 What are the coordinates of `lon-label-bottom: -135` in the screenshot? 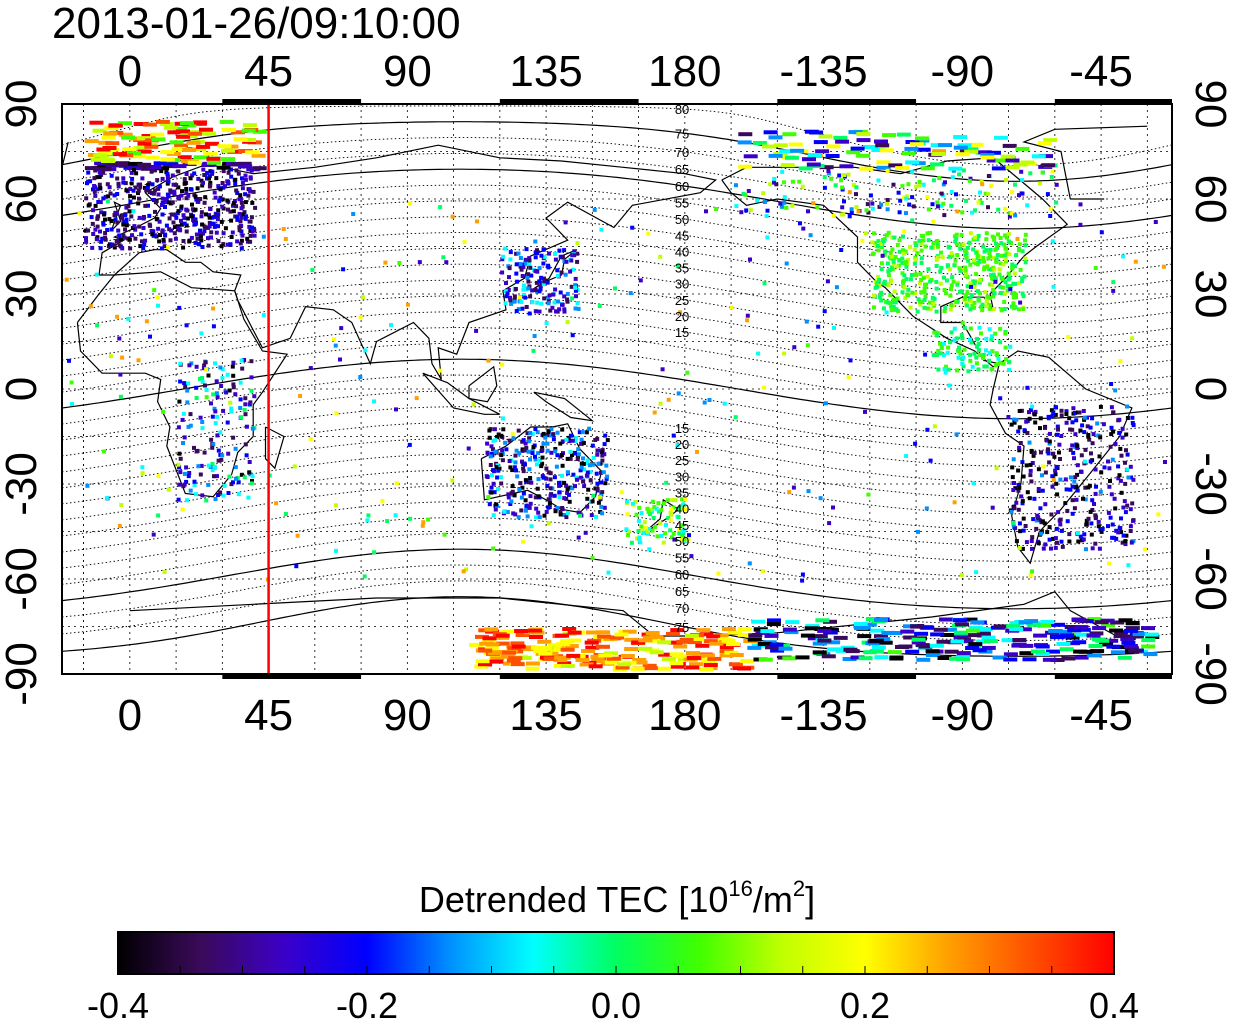 It's located at (824, 715).